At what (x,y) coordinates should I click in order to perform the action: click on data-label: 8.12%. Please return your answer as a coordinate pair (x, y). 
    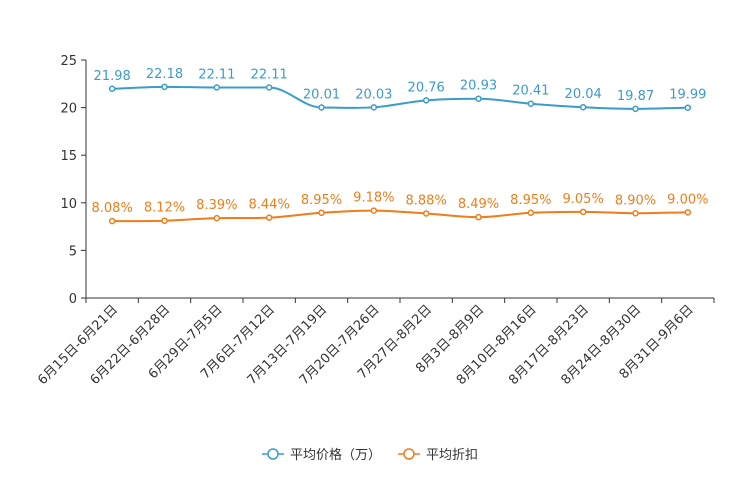
    Looking at the image, I should click on (164, 208).